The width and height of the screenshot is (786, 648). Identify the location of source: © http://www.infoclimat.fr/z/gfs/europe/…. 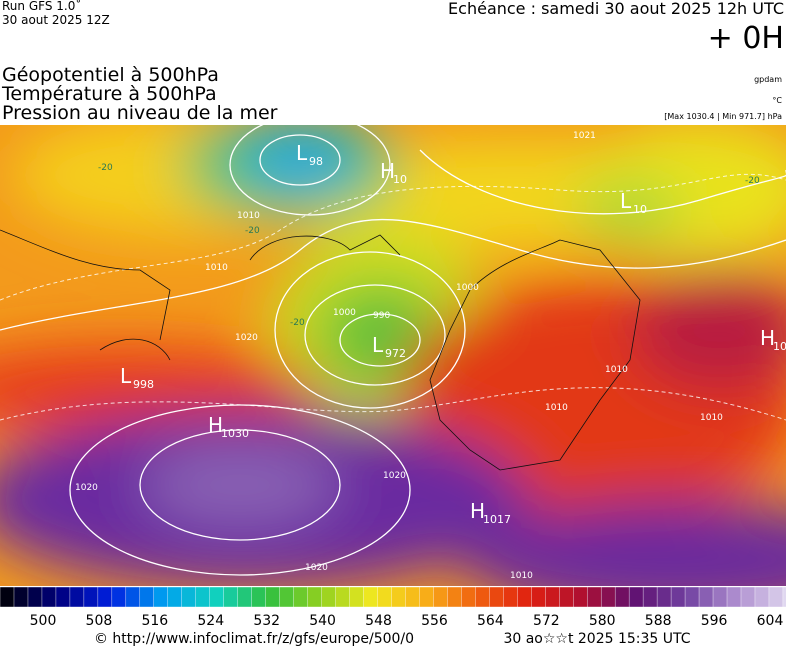
(254, 639).